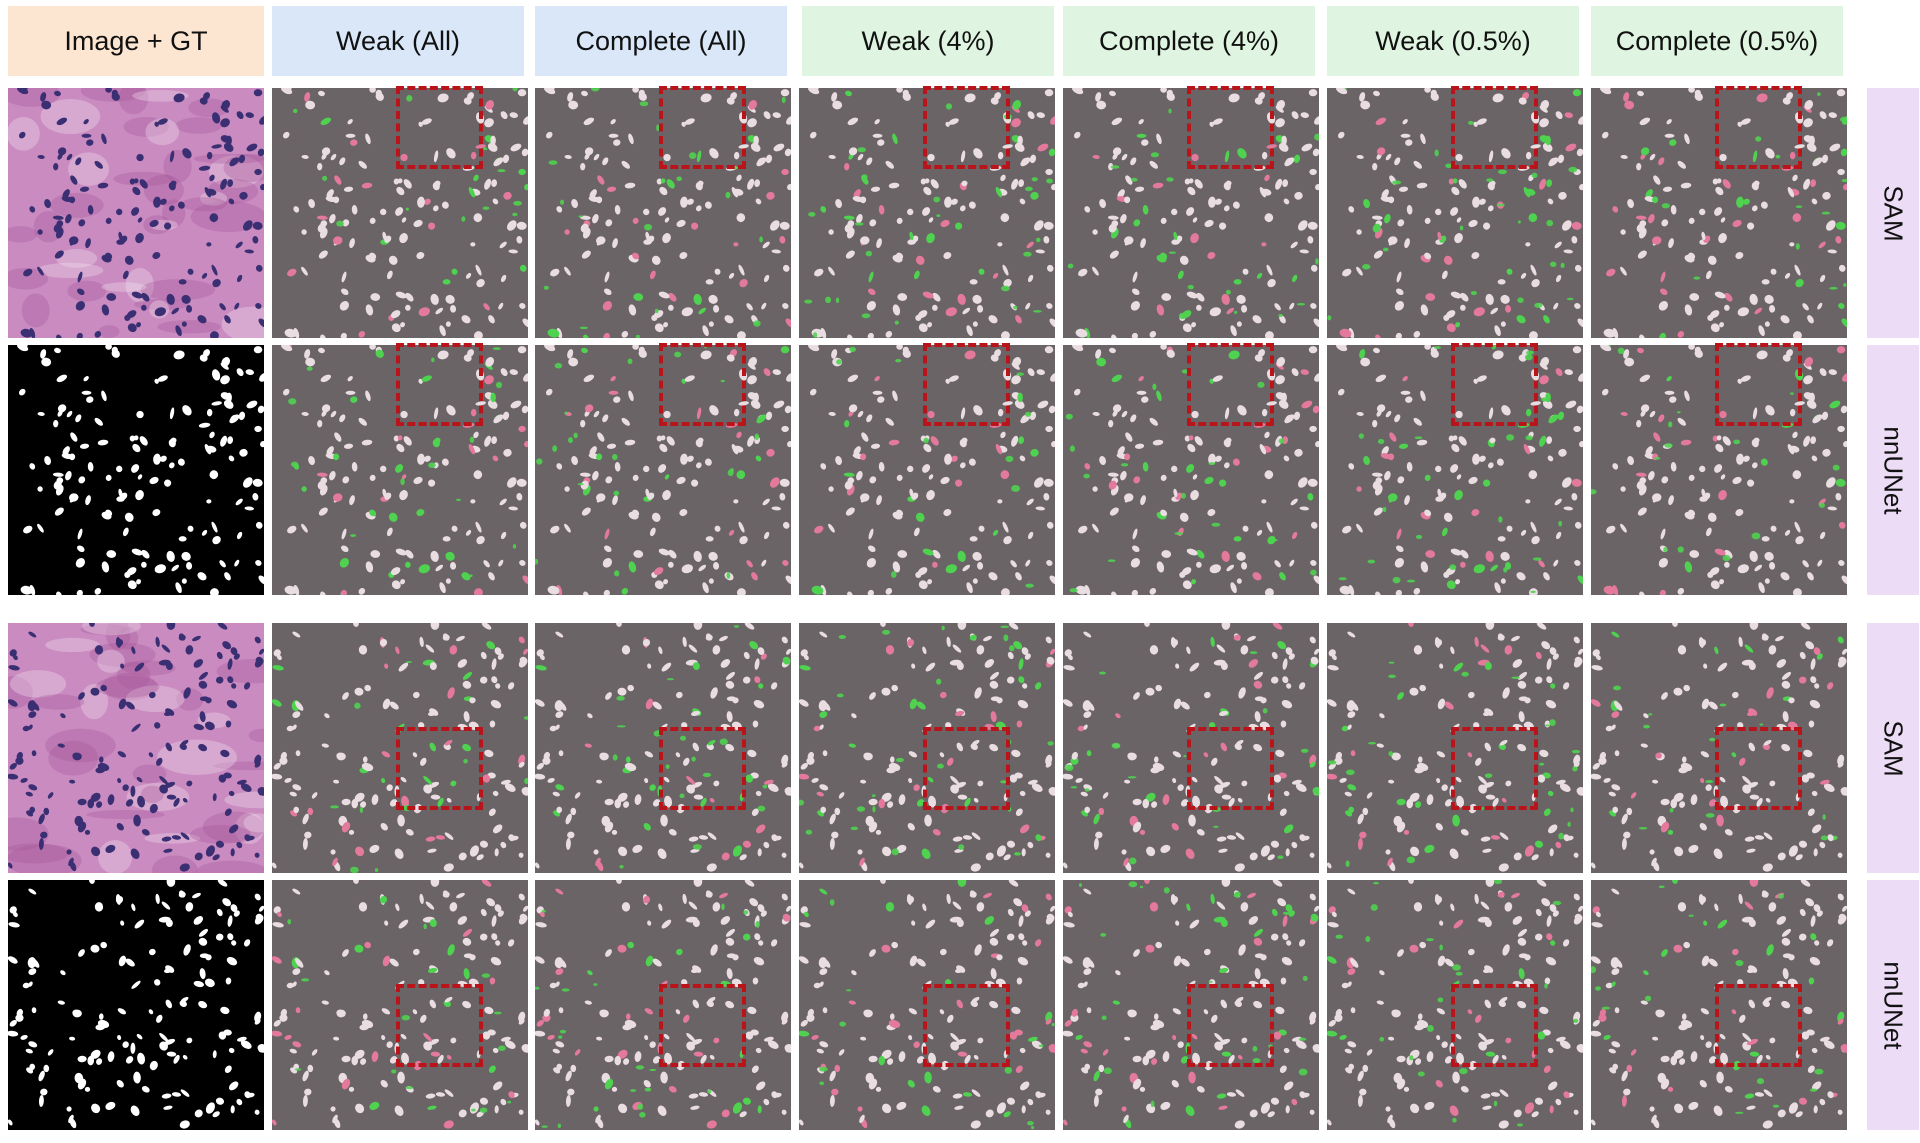  I want to click on row-label-0: SAM, so click(1893, 213).